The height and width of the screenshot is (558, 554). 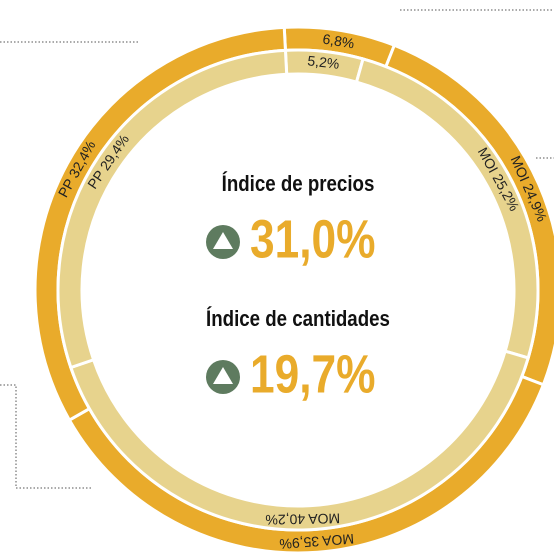 What do you see at coordinates (317, 542) in the screenshot?
I see `segment-label: MOA 35,9%` at bounding box center [317, 542].